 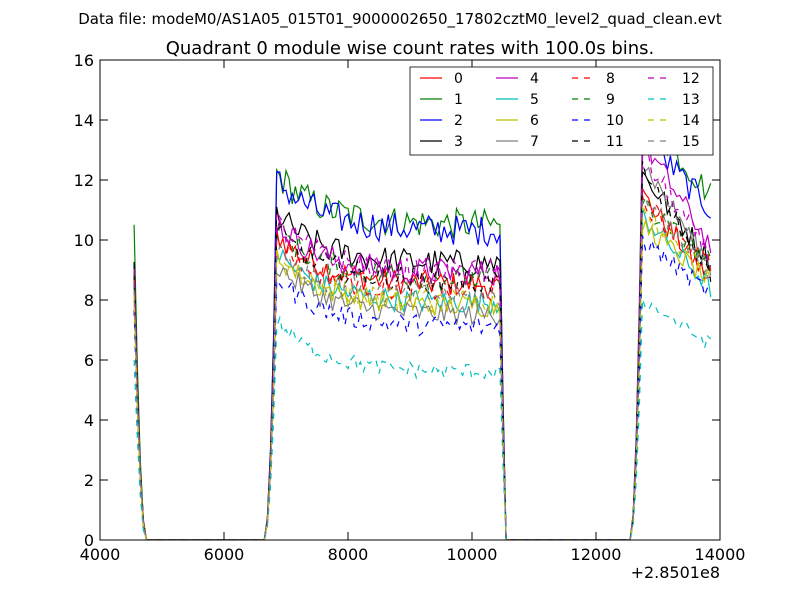 What do you see at coordinates (84, 180) in the screenshot?
I see `y-tick-label: 12` at bounding box center [84, 180].